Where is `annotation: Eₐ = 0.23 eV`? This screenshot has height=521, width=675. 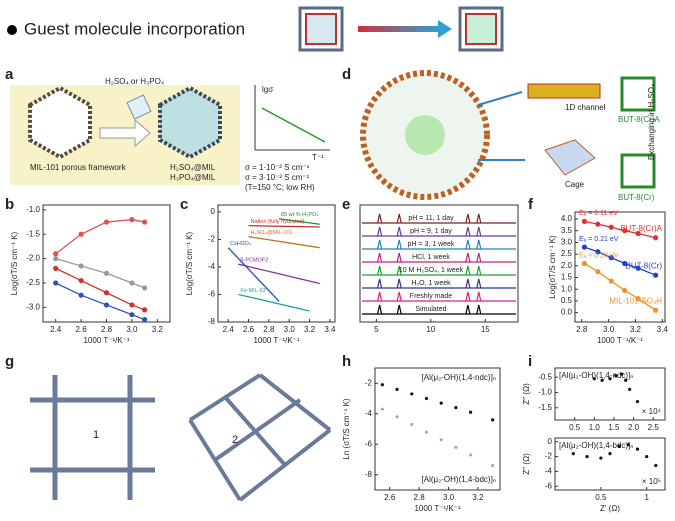
annotation: Eₐ = 0.23 eV is located at coordinates (599, 255).